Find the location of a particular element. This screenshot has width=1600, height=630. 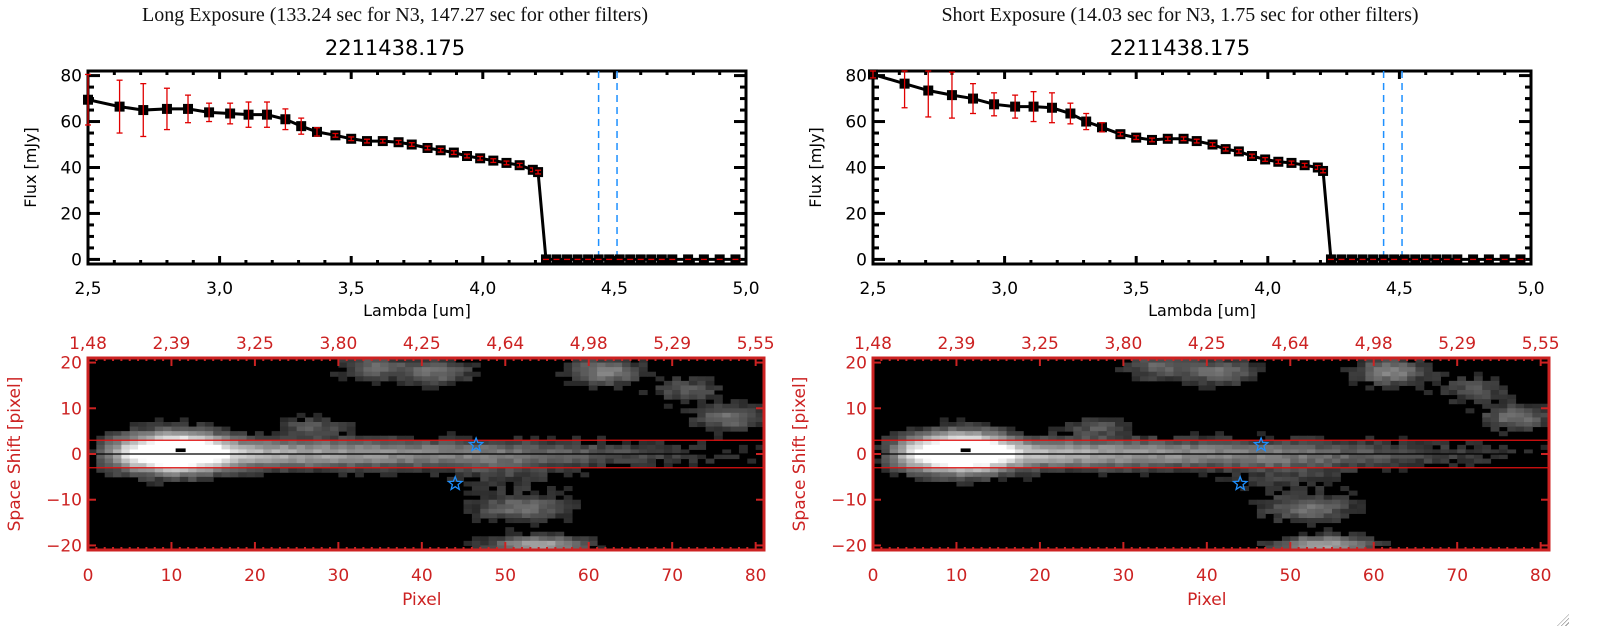

plot-frame is located at coordinates (417, 167).